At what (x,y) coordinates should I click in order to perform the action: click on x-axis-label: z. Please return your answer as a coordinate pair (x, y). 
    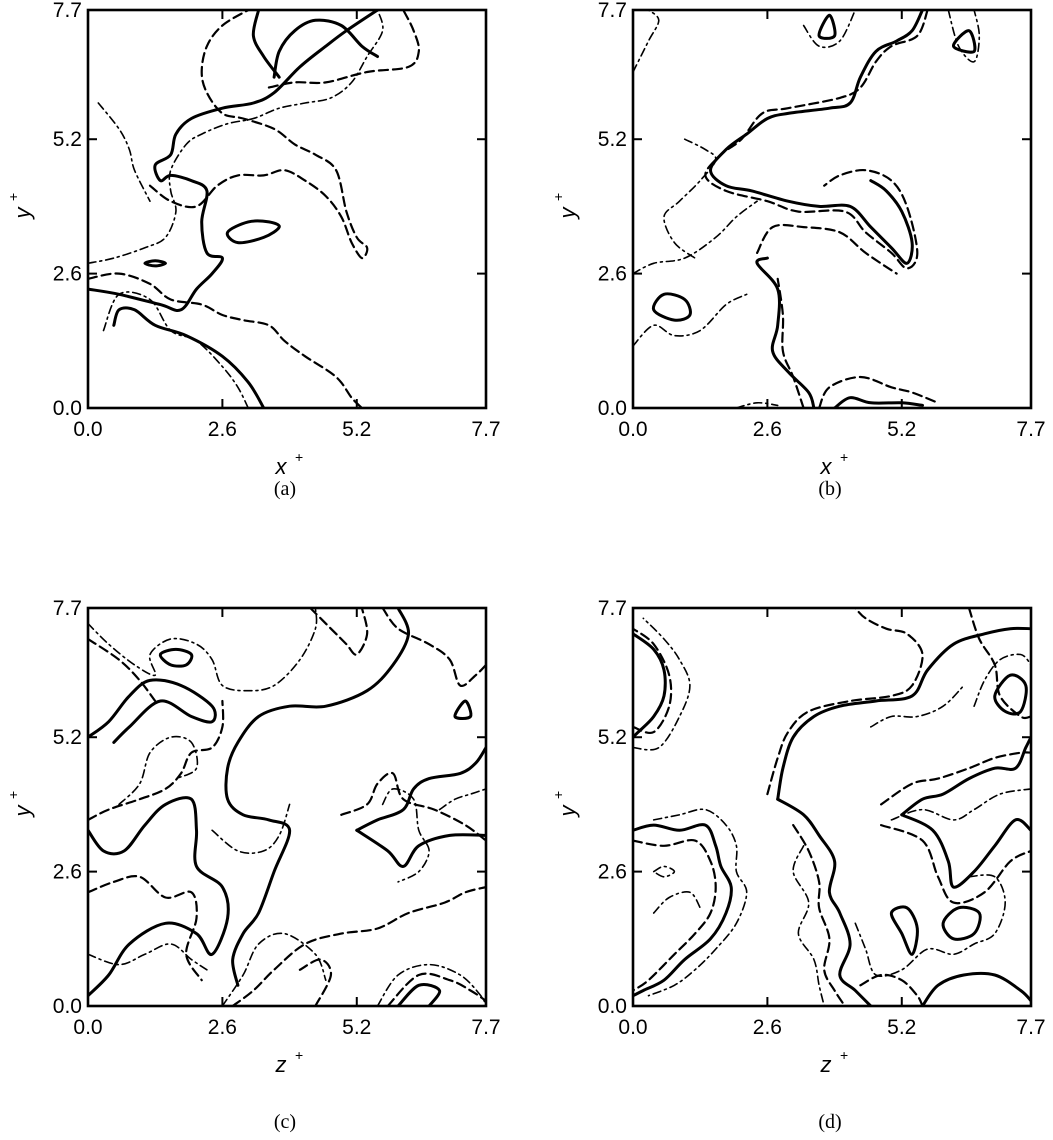
    Looking at the image, I should click on (281, 1064).